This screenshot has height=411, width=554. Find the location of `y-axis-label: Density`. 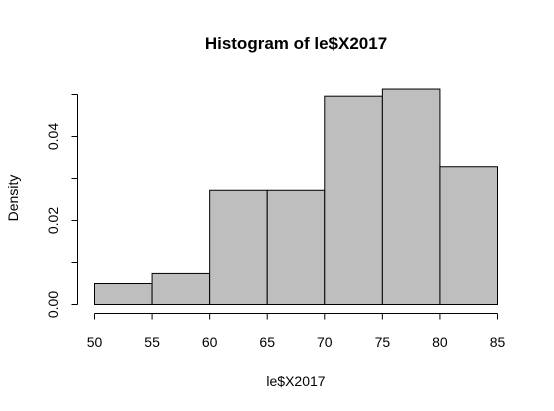

y-axis-label: Density is located at coordinates (13, 198).